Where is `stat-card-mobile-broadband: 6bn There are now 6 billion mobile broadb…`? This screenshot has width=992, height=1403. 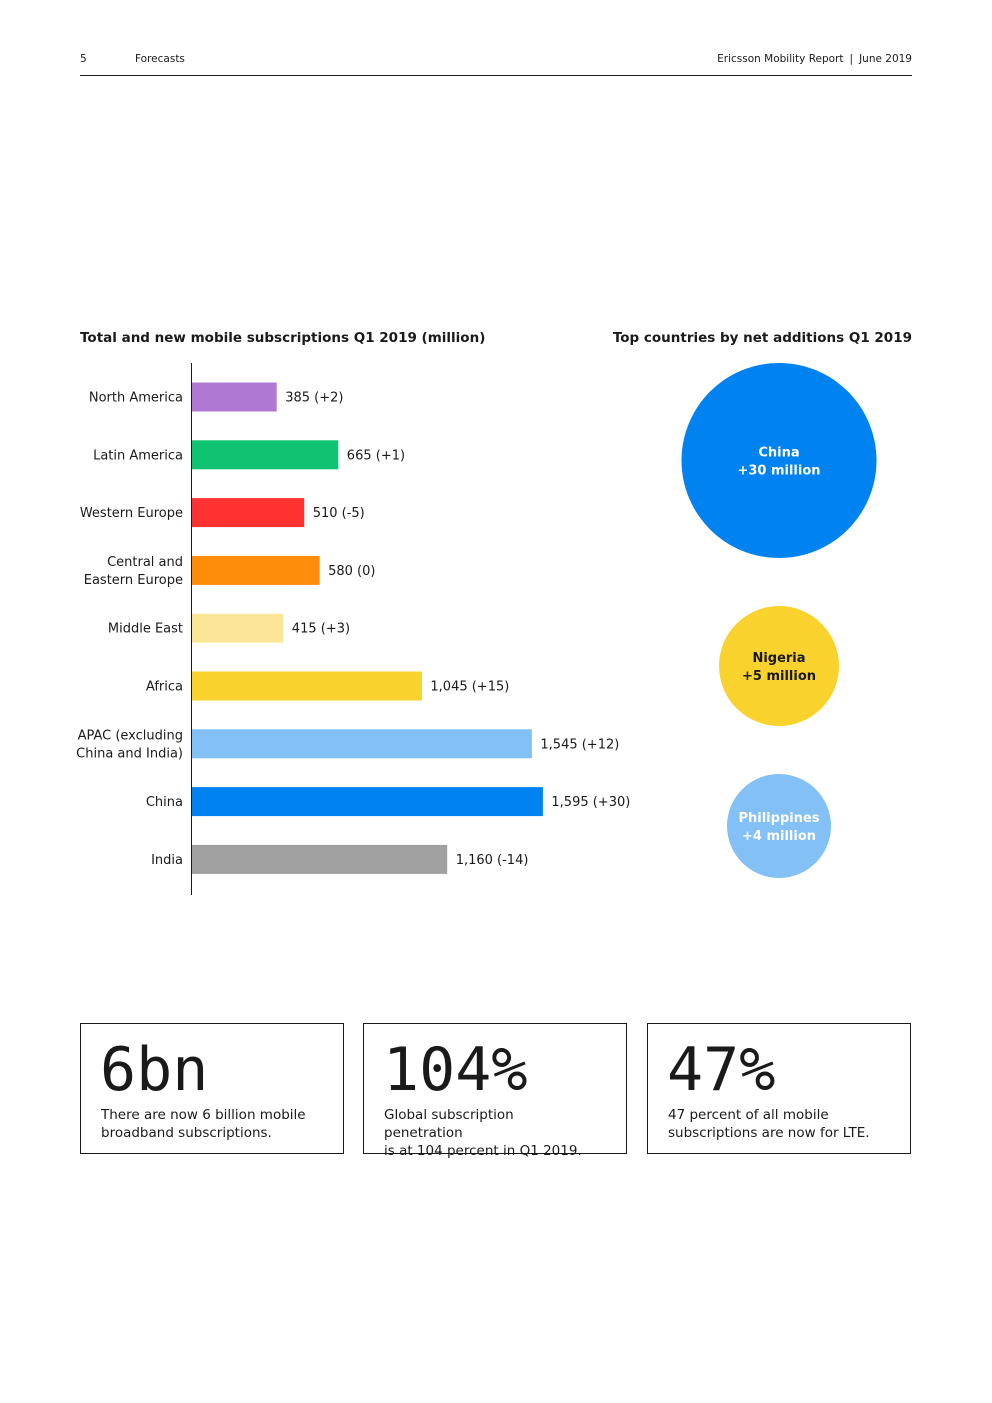
stat-card-mobile-broadband: 6bn There are now 6 billion mobile broadb… is located at coordinates (212, 1088).